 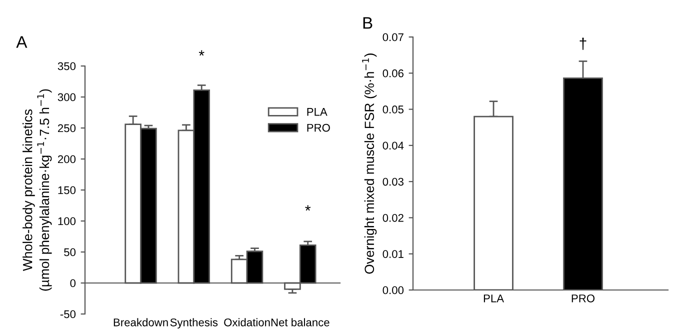 I want to click on y-tick-label: 350, so click(x=67, y=66).